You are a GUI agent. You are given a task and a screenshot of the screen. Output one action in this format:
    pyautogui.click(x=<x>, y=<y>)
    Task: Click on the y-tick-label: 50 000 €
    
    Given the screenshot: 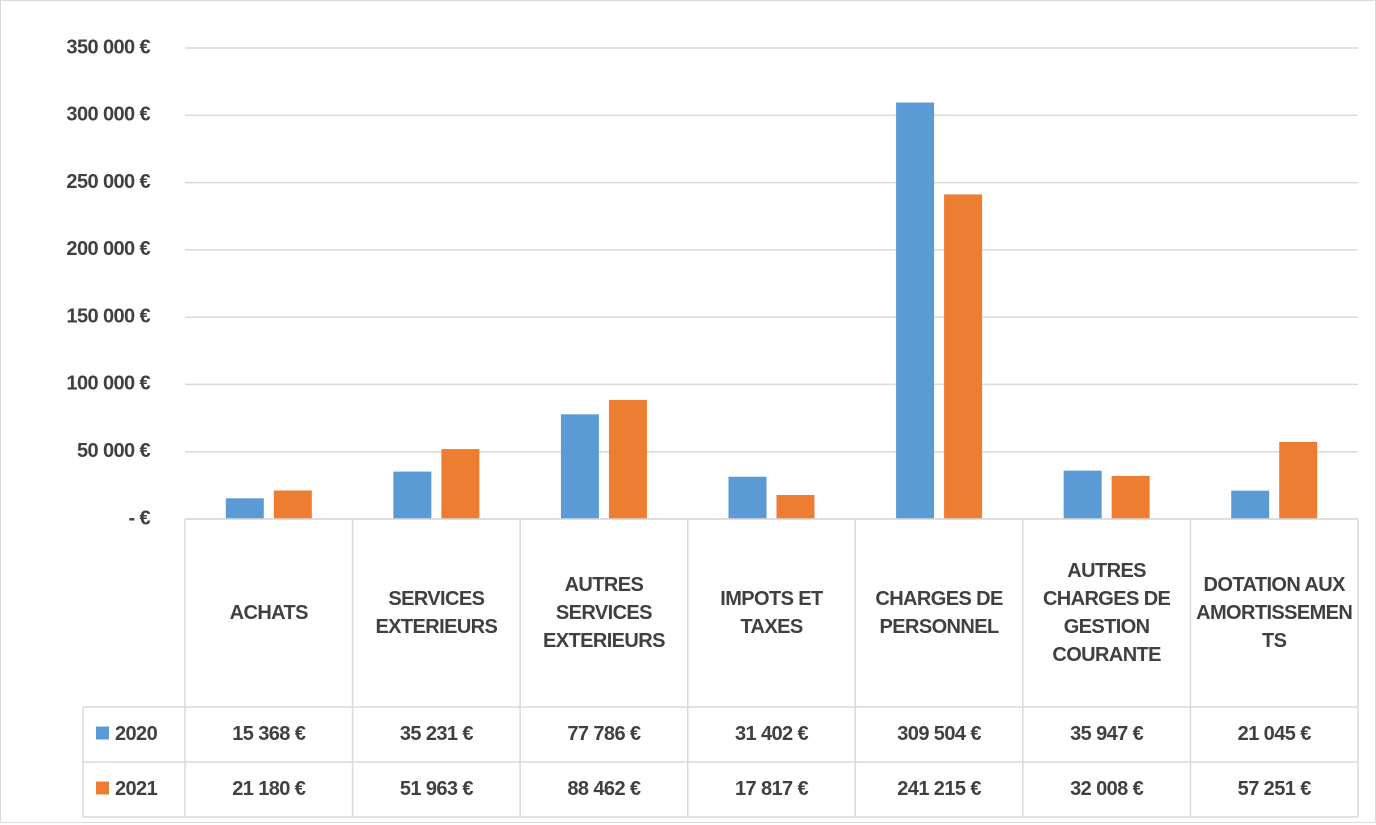 What is the action you would take?
    pyautogui.click(x=114, y=451)
    